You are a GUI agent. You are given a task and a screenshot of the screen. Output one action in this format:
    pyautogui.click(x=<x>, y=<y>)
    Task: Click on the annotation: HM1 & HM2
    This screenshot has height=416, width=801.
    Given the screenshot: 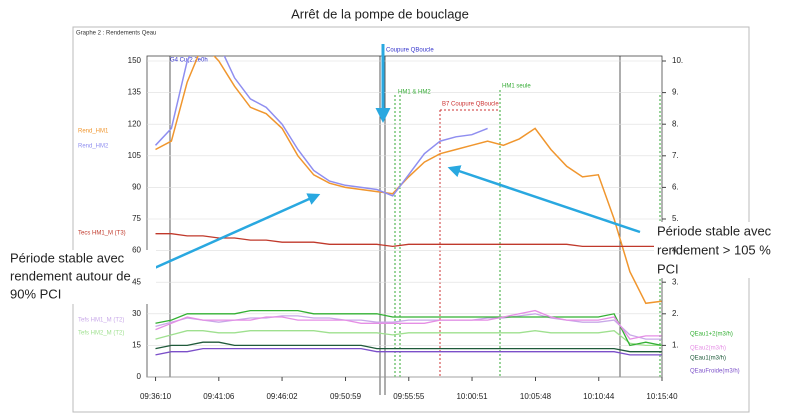 What is the action you would take?
    pyautogui.click(x=414, y=93)
    